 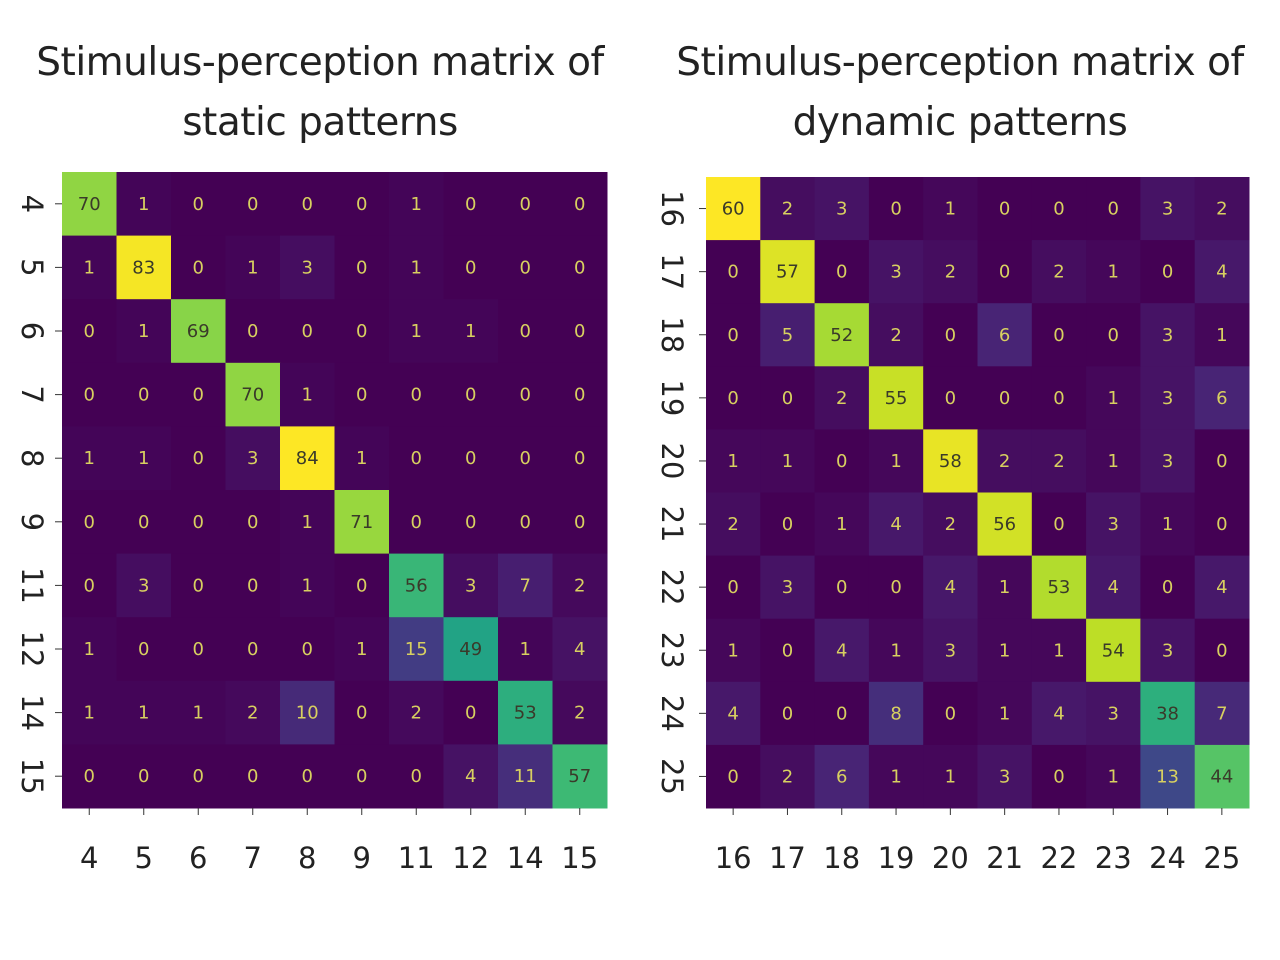 What do you see at coordinates (672, 397) in the screenshot?
I see `y-tick-label: 19` at bounding box center [672, 397].